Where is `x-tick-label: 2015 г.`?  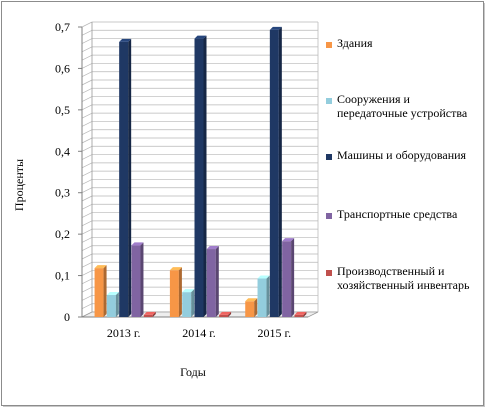 x-tick-label: 2015 г. is located at coordinates (275, 333).